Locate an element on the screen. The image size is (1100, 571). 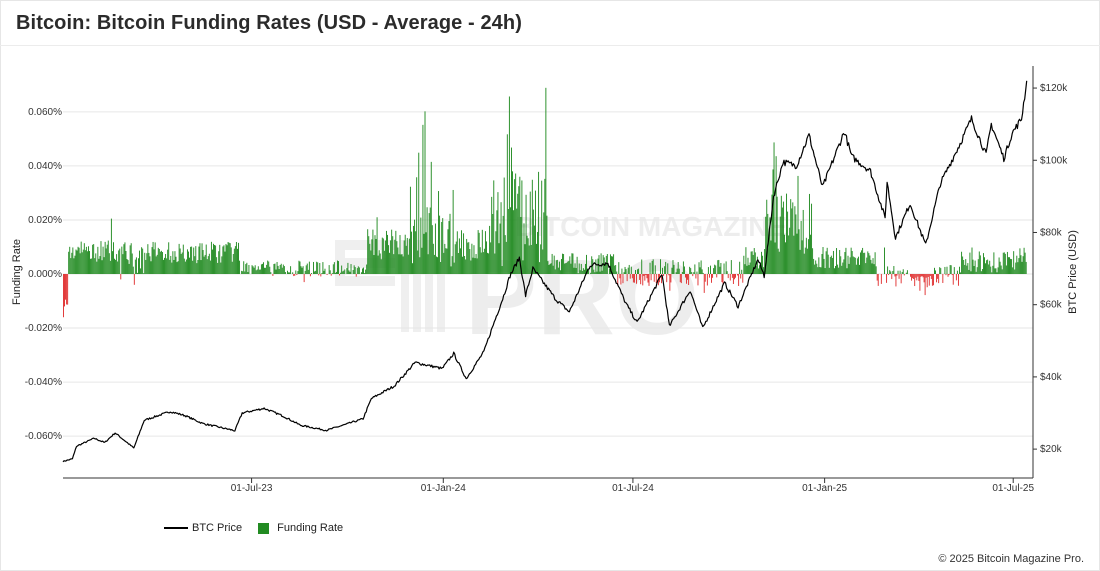
legend-item-btc-price: BTC Price is located at coordinates (203, 528).